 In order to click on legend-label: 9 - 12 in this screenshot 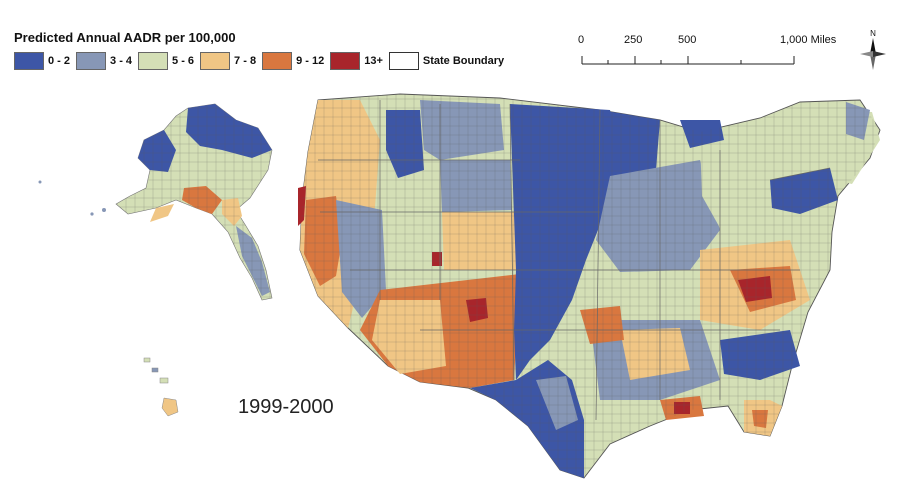, I will do `click(310, 61)`.